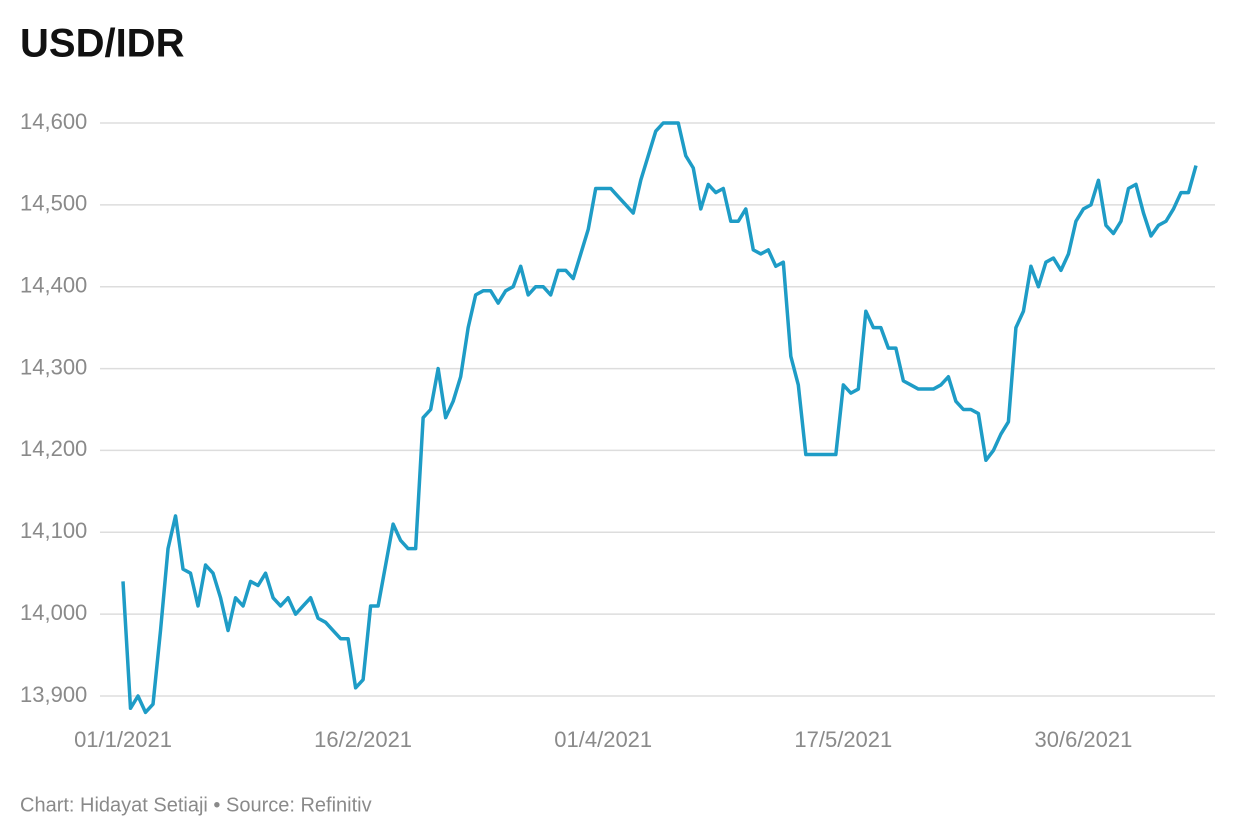 The image size is (1240, 840). What do you see at coordinates (53, 203) in the screenshot?
I see `y-tick-label: 14,500` at bounding box center [53, 203].